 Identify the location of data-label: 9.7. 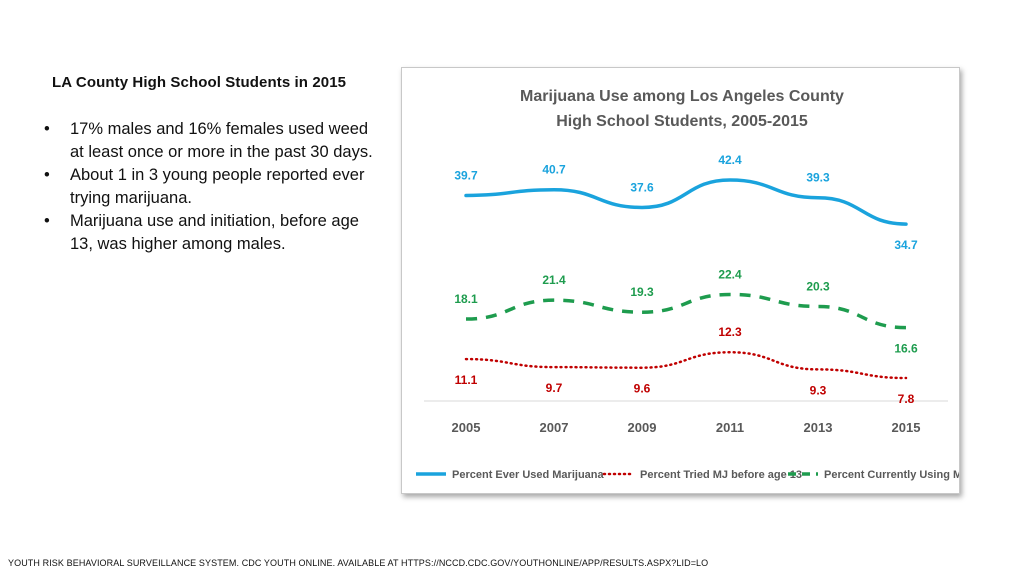
(554, 388).